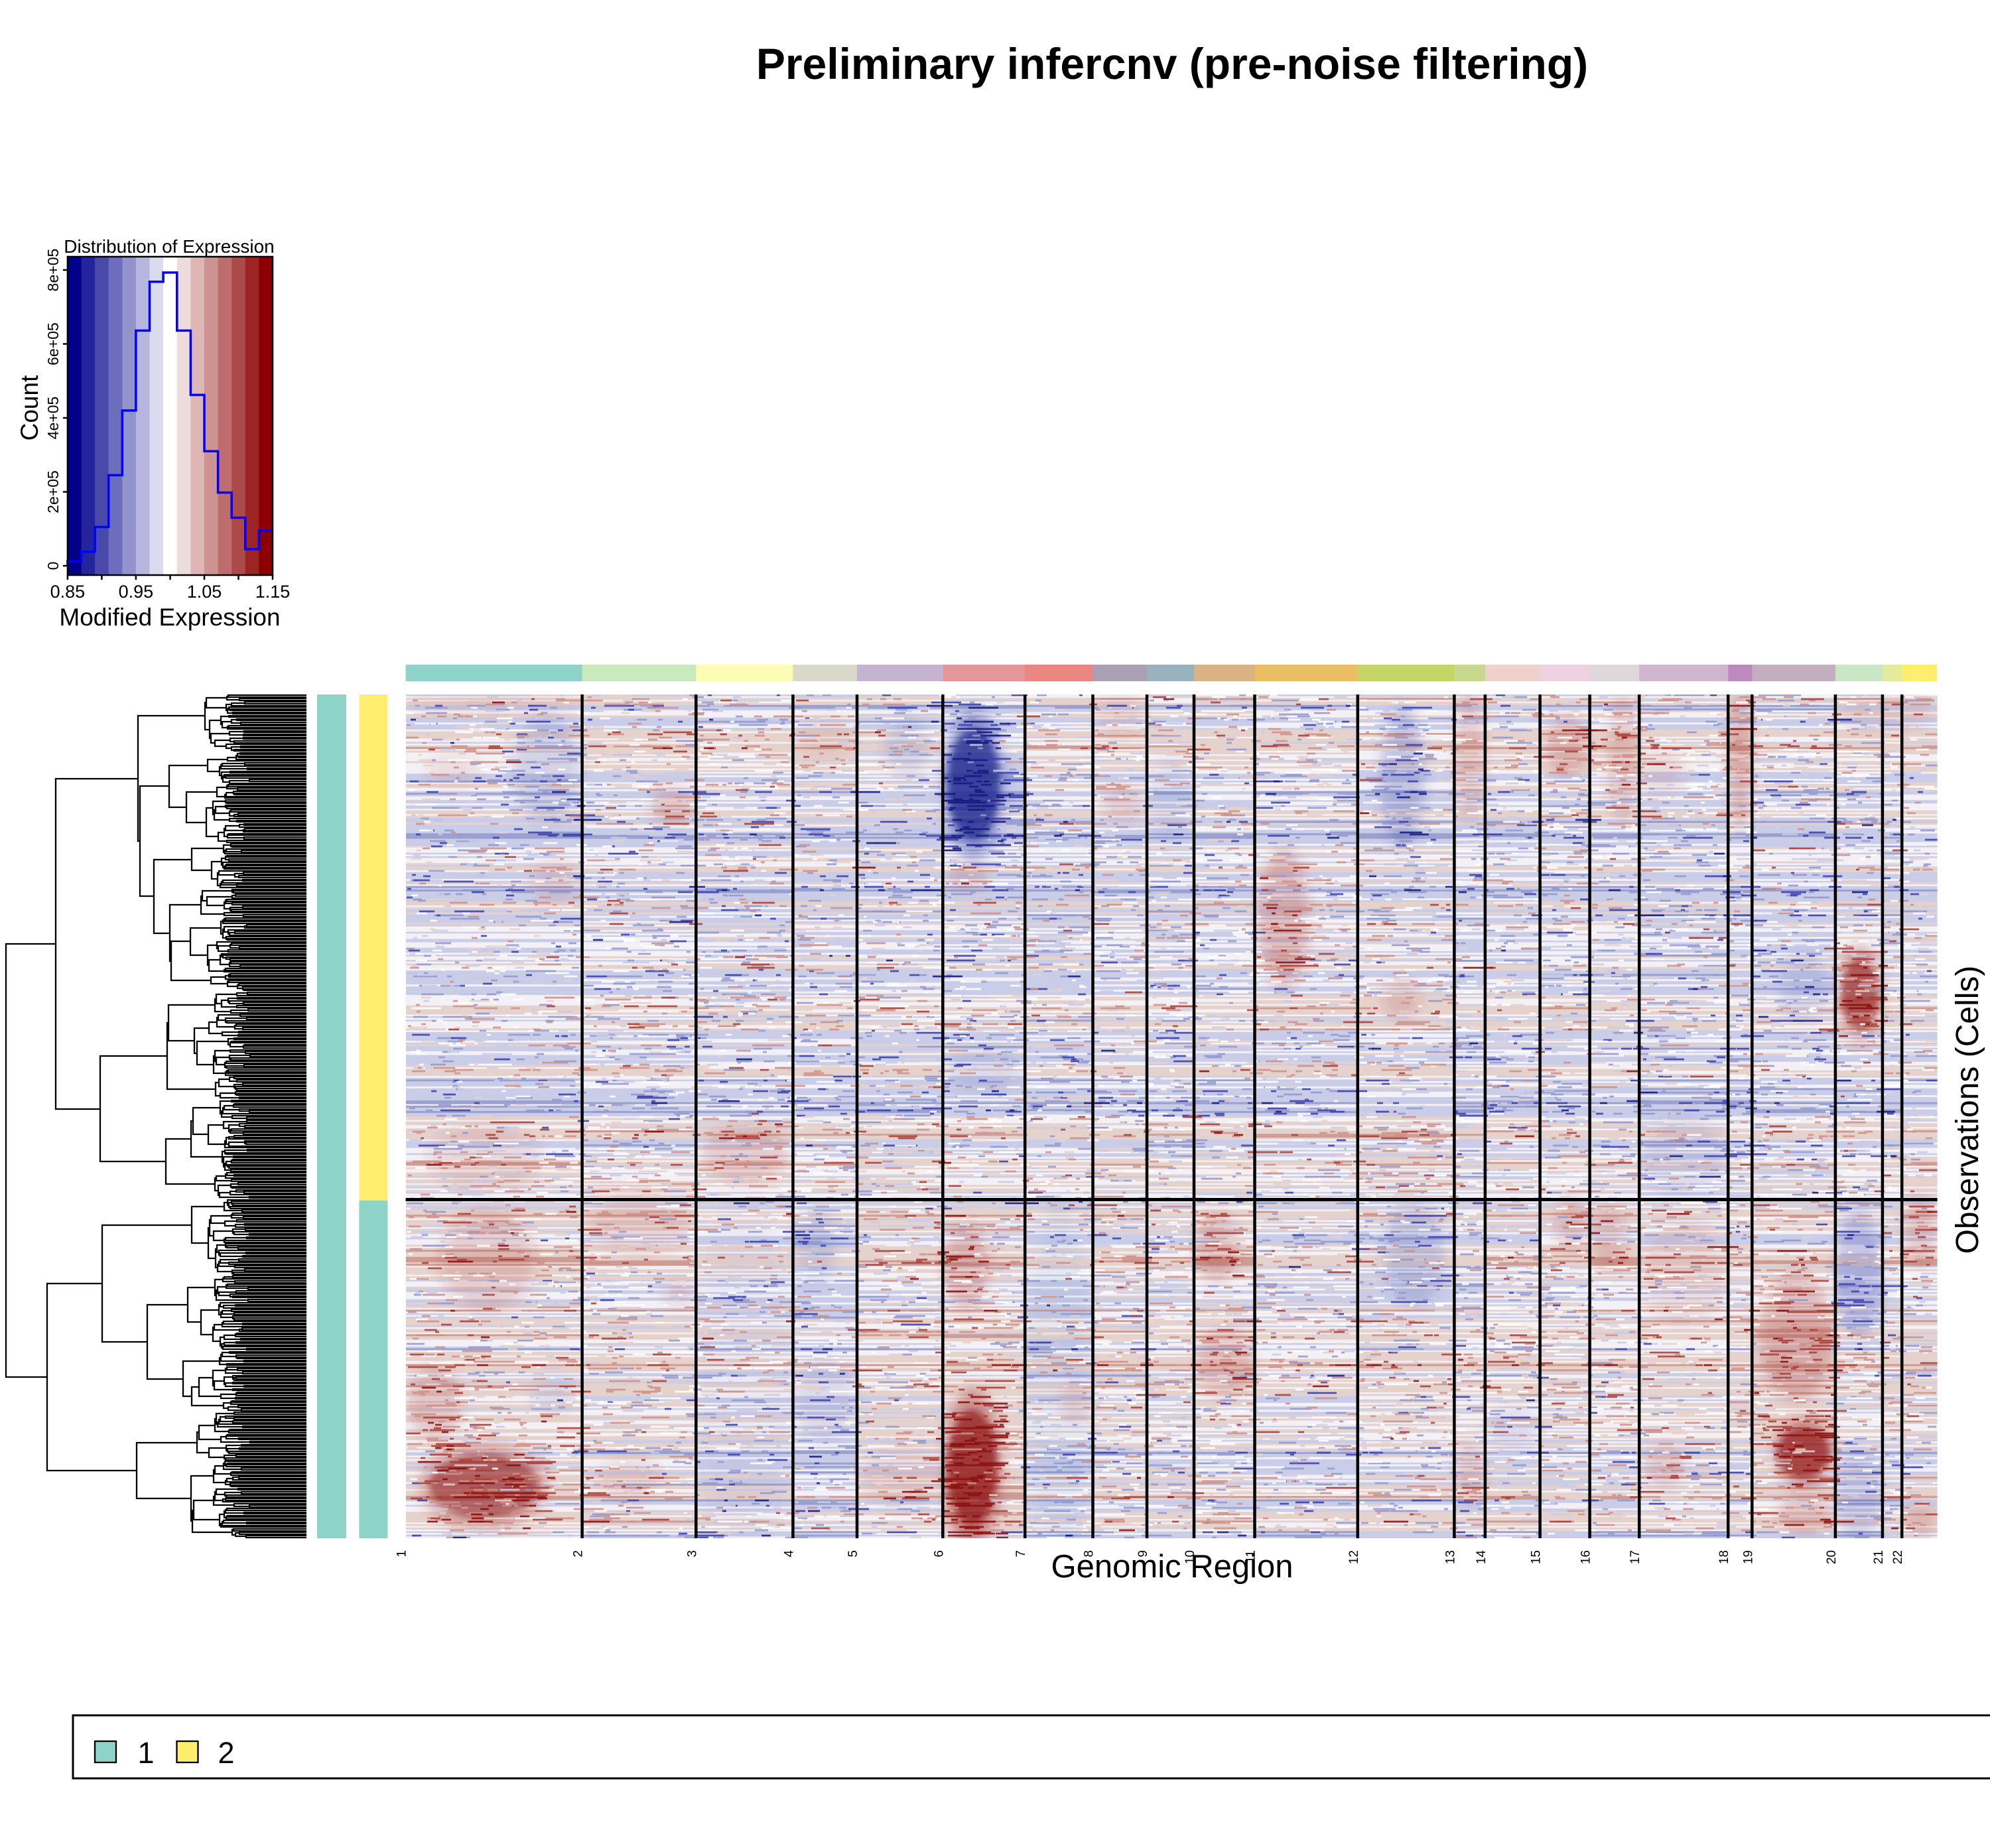  Describe the element at coordinates (692, 1553) in the screenshot. I see `svg-text: 3` at that location.